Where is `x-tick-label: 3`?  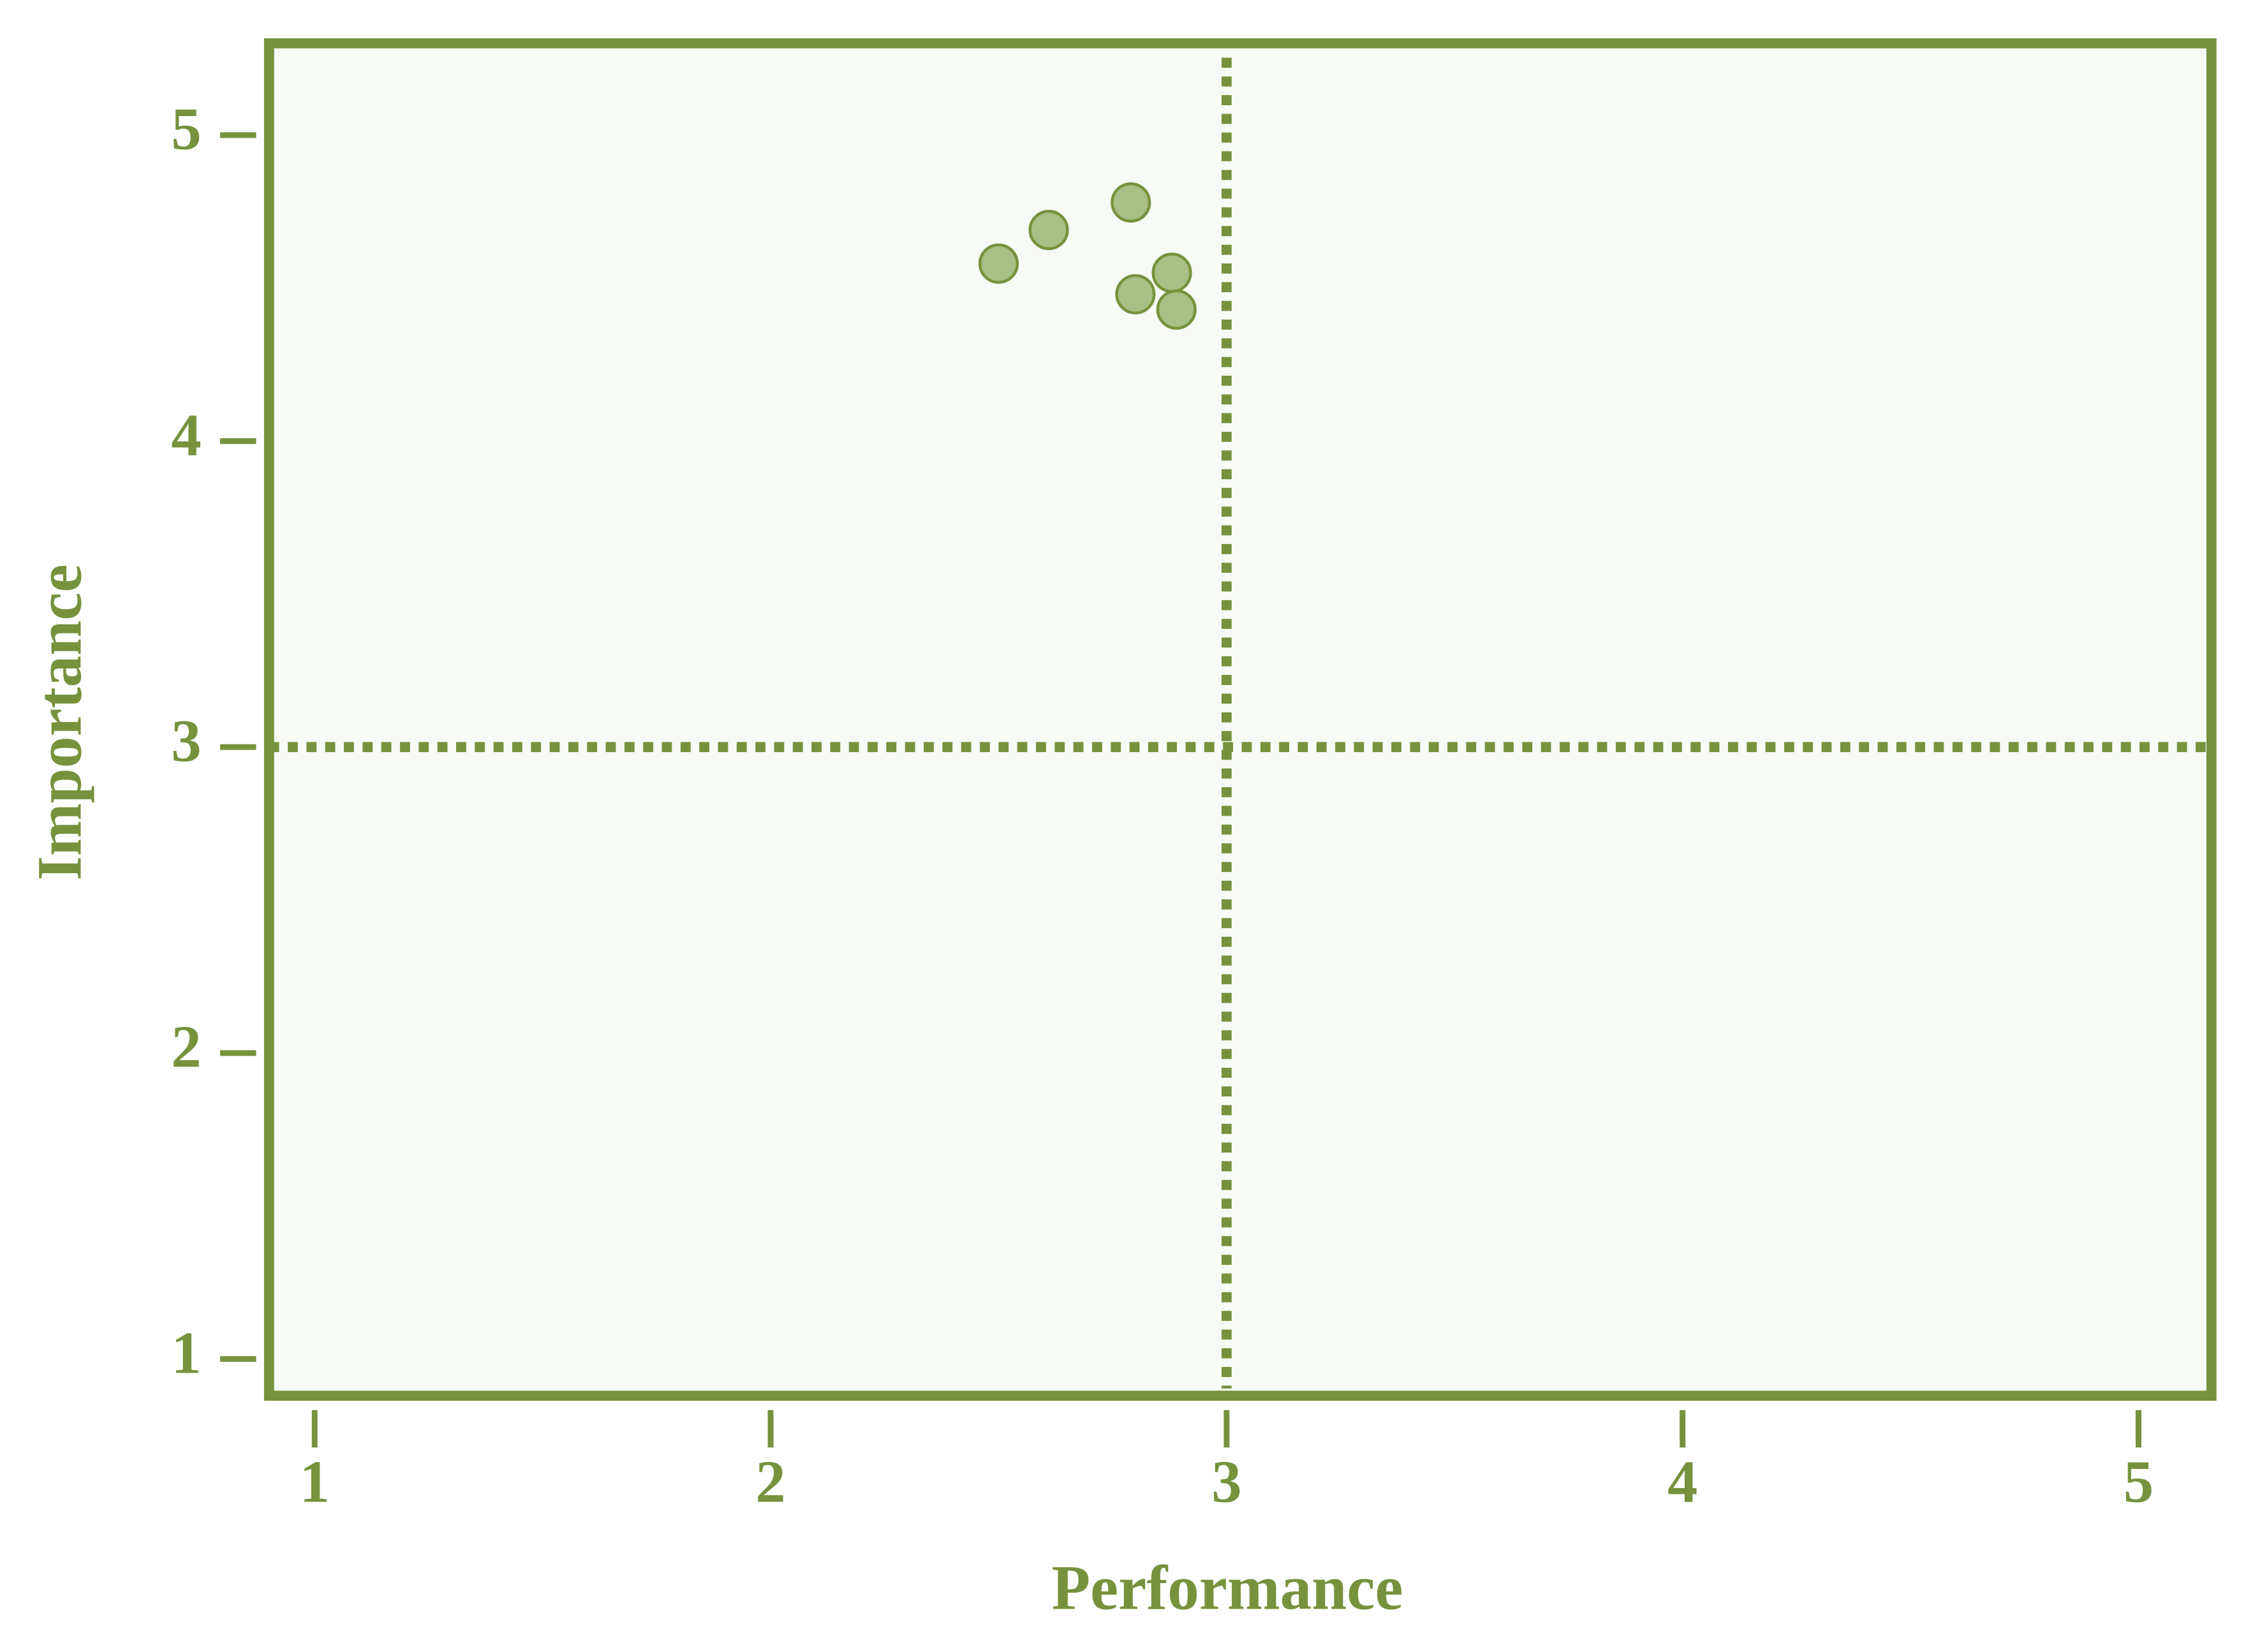 x-tick-label: 3 is located at coordinates (1226, 1482).